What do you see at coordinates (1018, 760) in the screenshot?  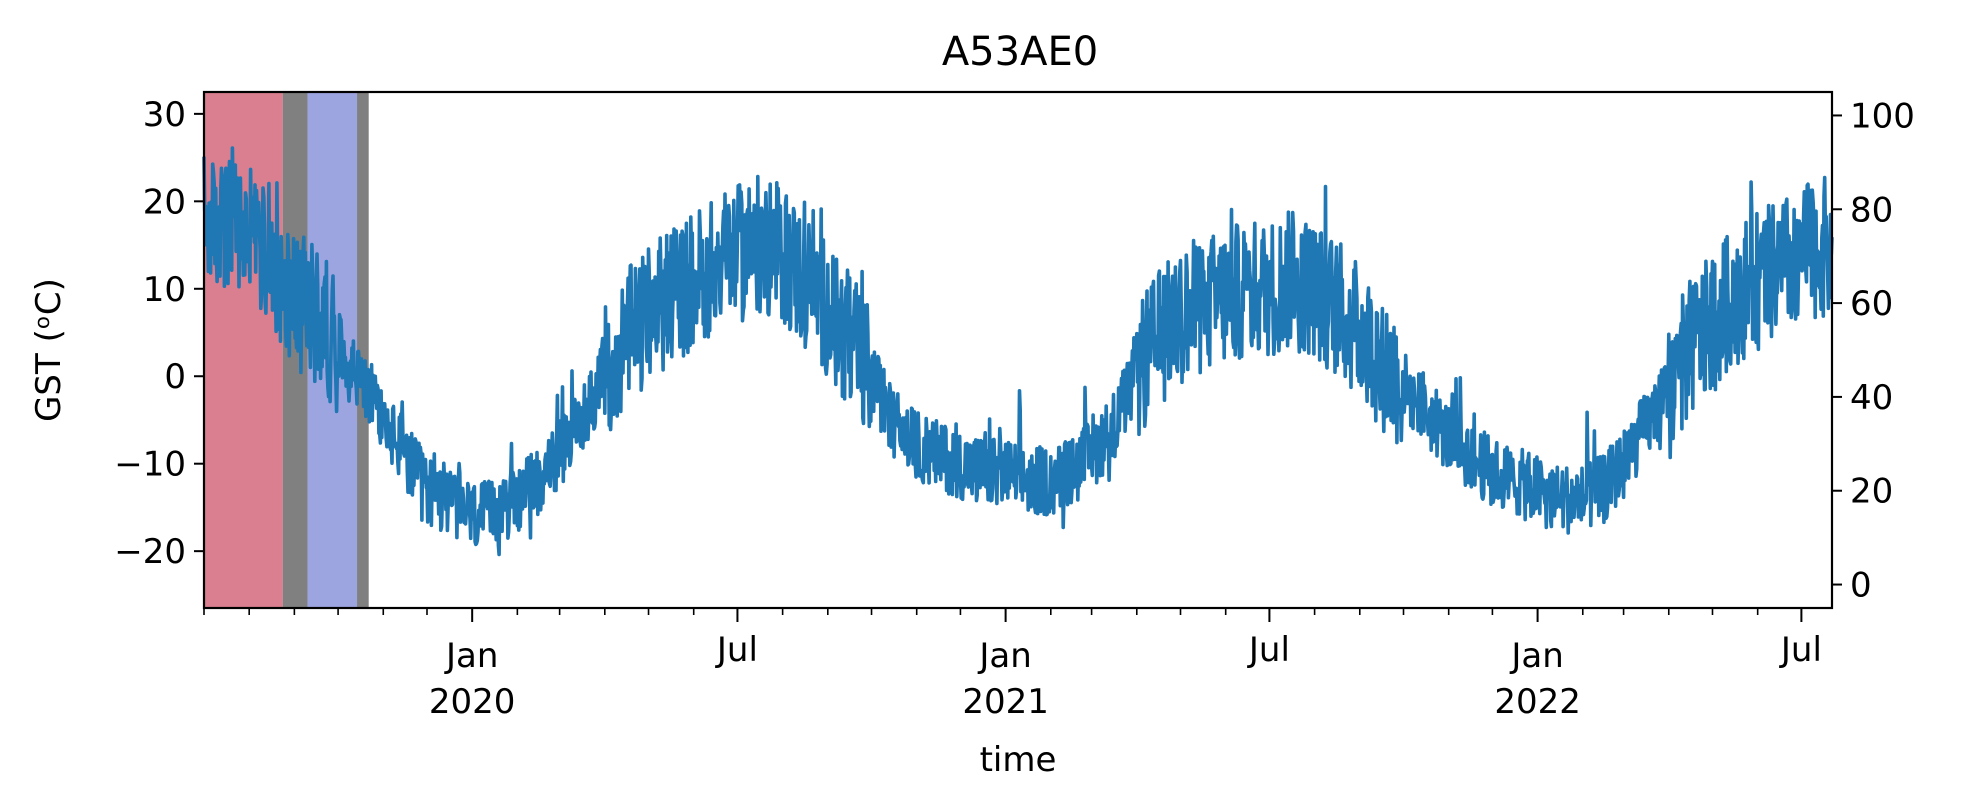 I see `x-axis-label: time` at bounding box center [1018, 760].